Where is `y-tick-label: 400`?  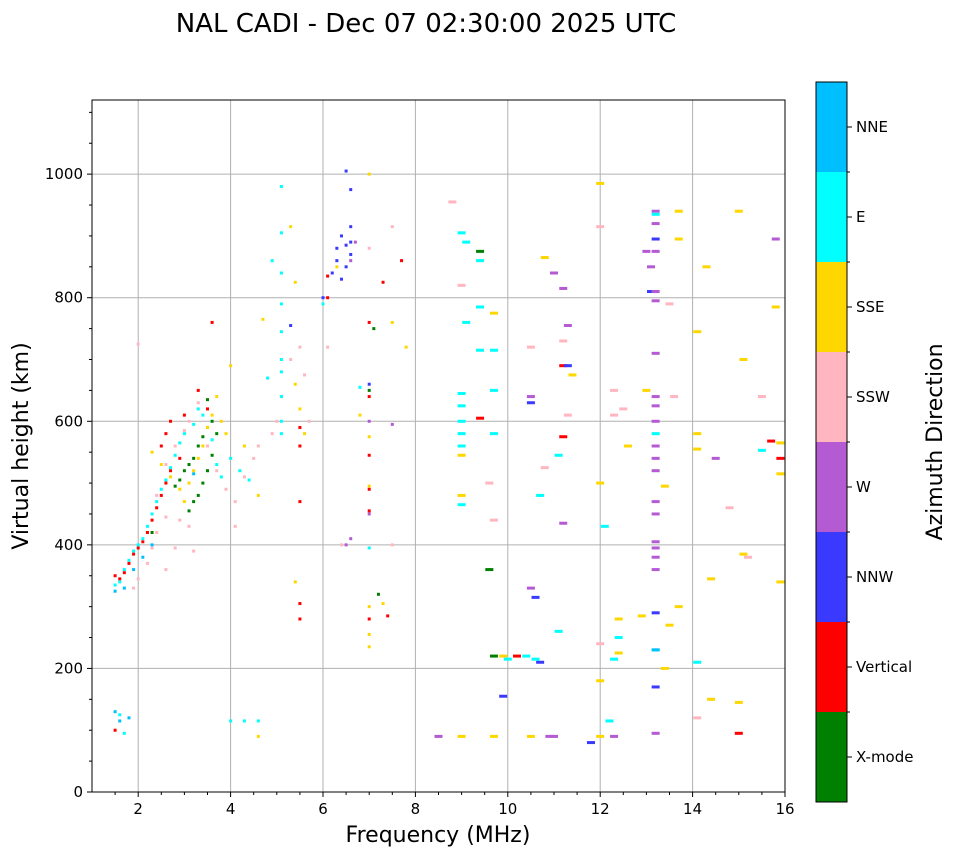
y-tick-label: 400 is located at coordinates (68, 545).